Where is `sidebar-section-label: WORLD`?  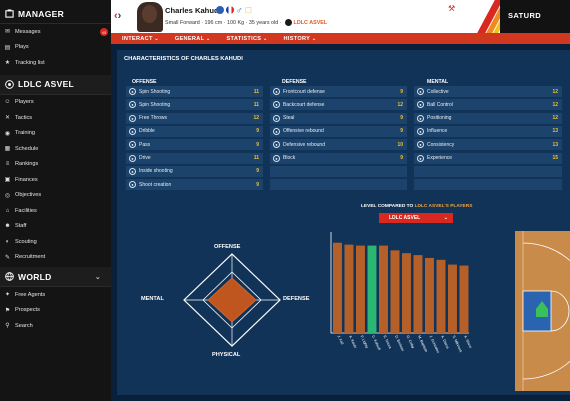 sidebar-section-label: WORLD is located at coordinates (35, 276).